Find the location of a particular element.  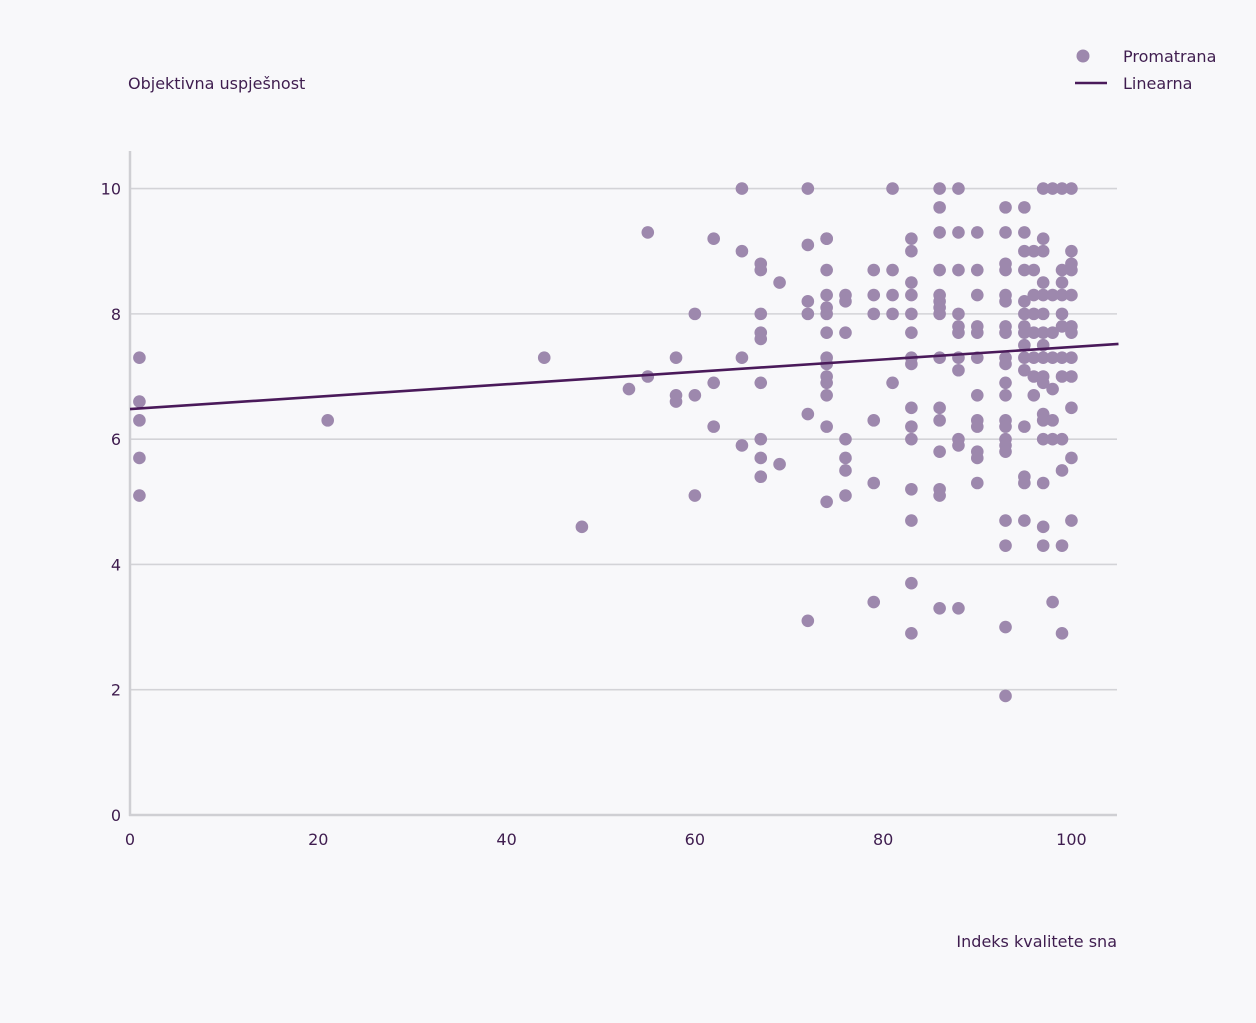

legend-label-promatrana: Promatrana is located at coordinates (1169, 56).